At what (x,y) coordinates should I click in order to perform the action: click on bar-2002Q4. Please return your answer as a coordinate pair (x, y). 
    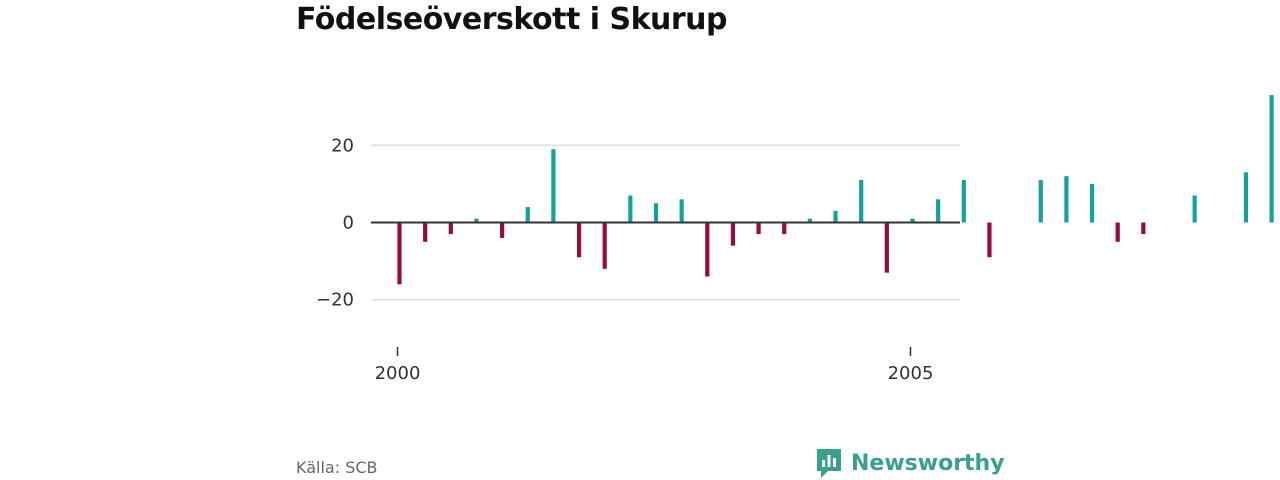
    Looking at the image, I should click on (681, 211).